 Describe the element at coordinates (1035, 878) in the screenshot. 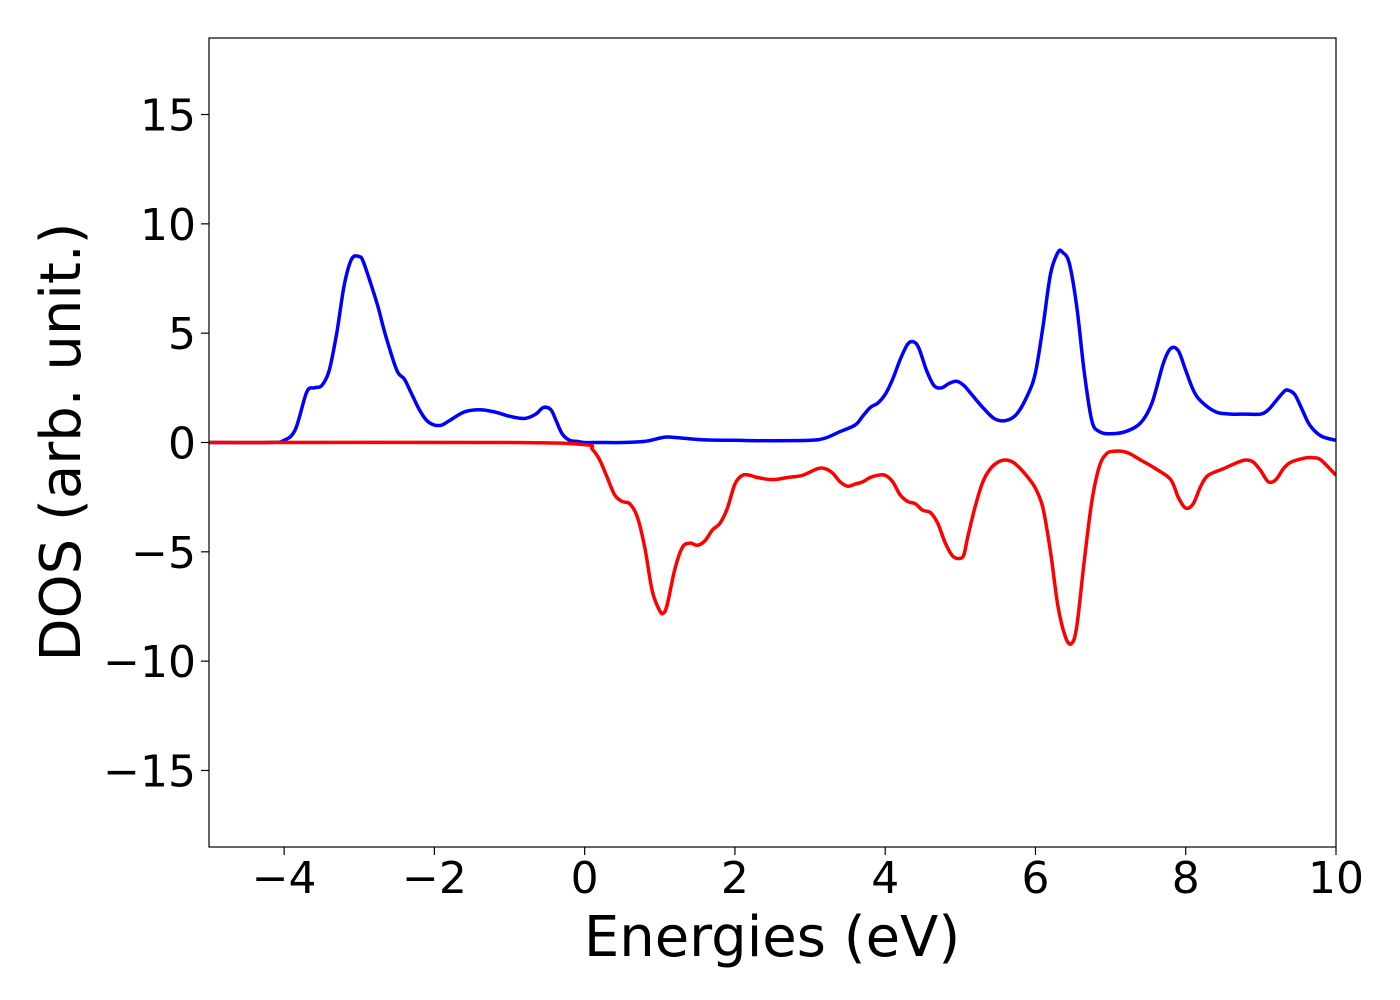

I see `x-tick-label: 6` at that location.